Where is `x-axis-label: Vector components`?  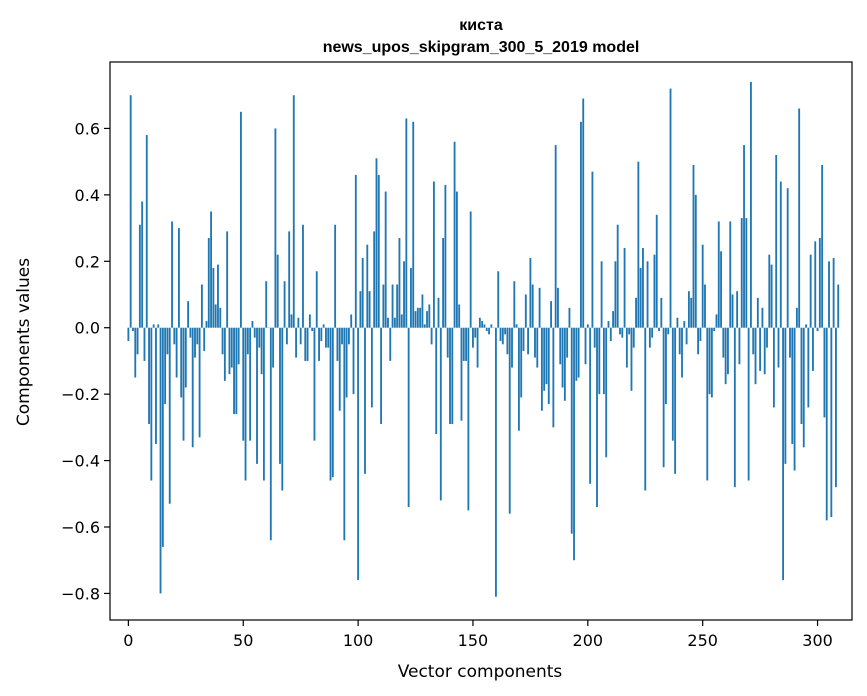 x-axis-label: Vector components is located at coordinates (480, 672).